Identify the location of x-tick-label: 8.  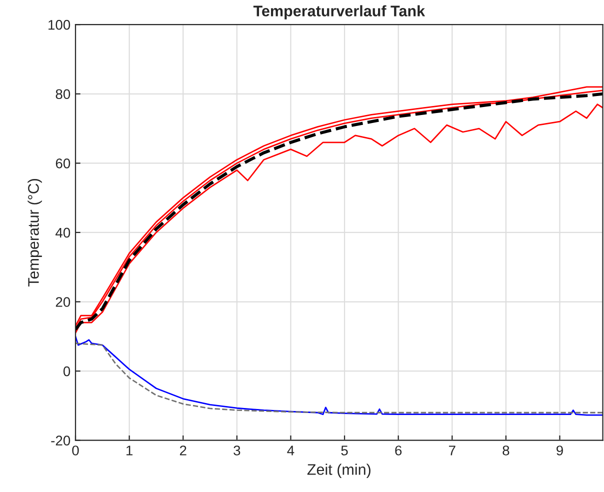
(506, 451).